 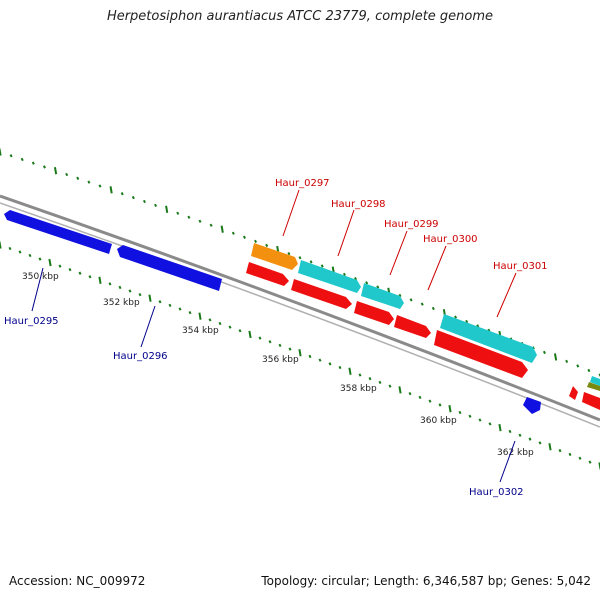 What do you see at coordinates (496, 492) in the screenshot?
I see `gene-label-haur-0302: Haur_0302` at bounding box center [496, 492].